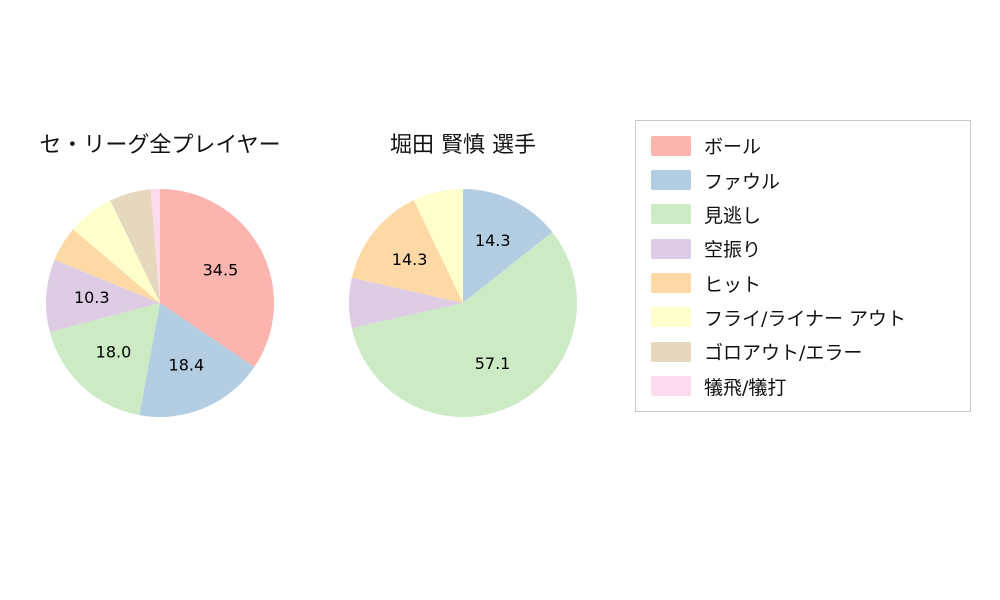 This screenshot has width=1000, height=600. I want to click on legend-item: ファウル, so click(803, 180).